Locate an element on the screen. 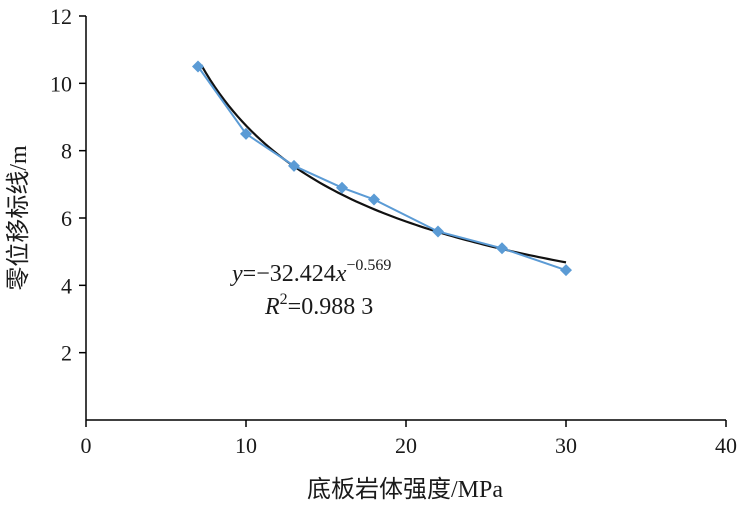  x-tick-label: 40 is located at coordinates (726, 445).